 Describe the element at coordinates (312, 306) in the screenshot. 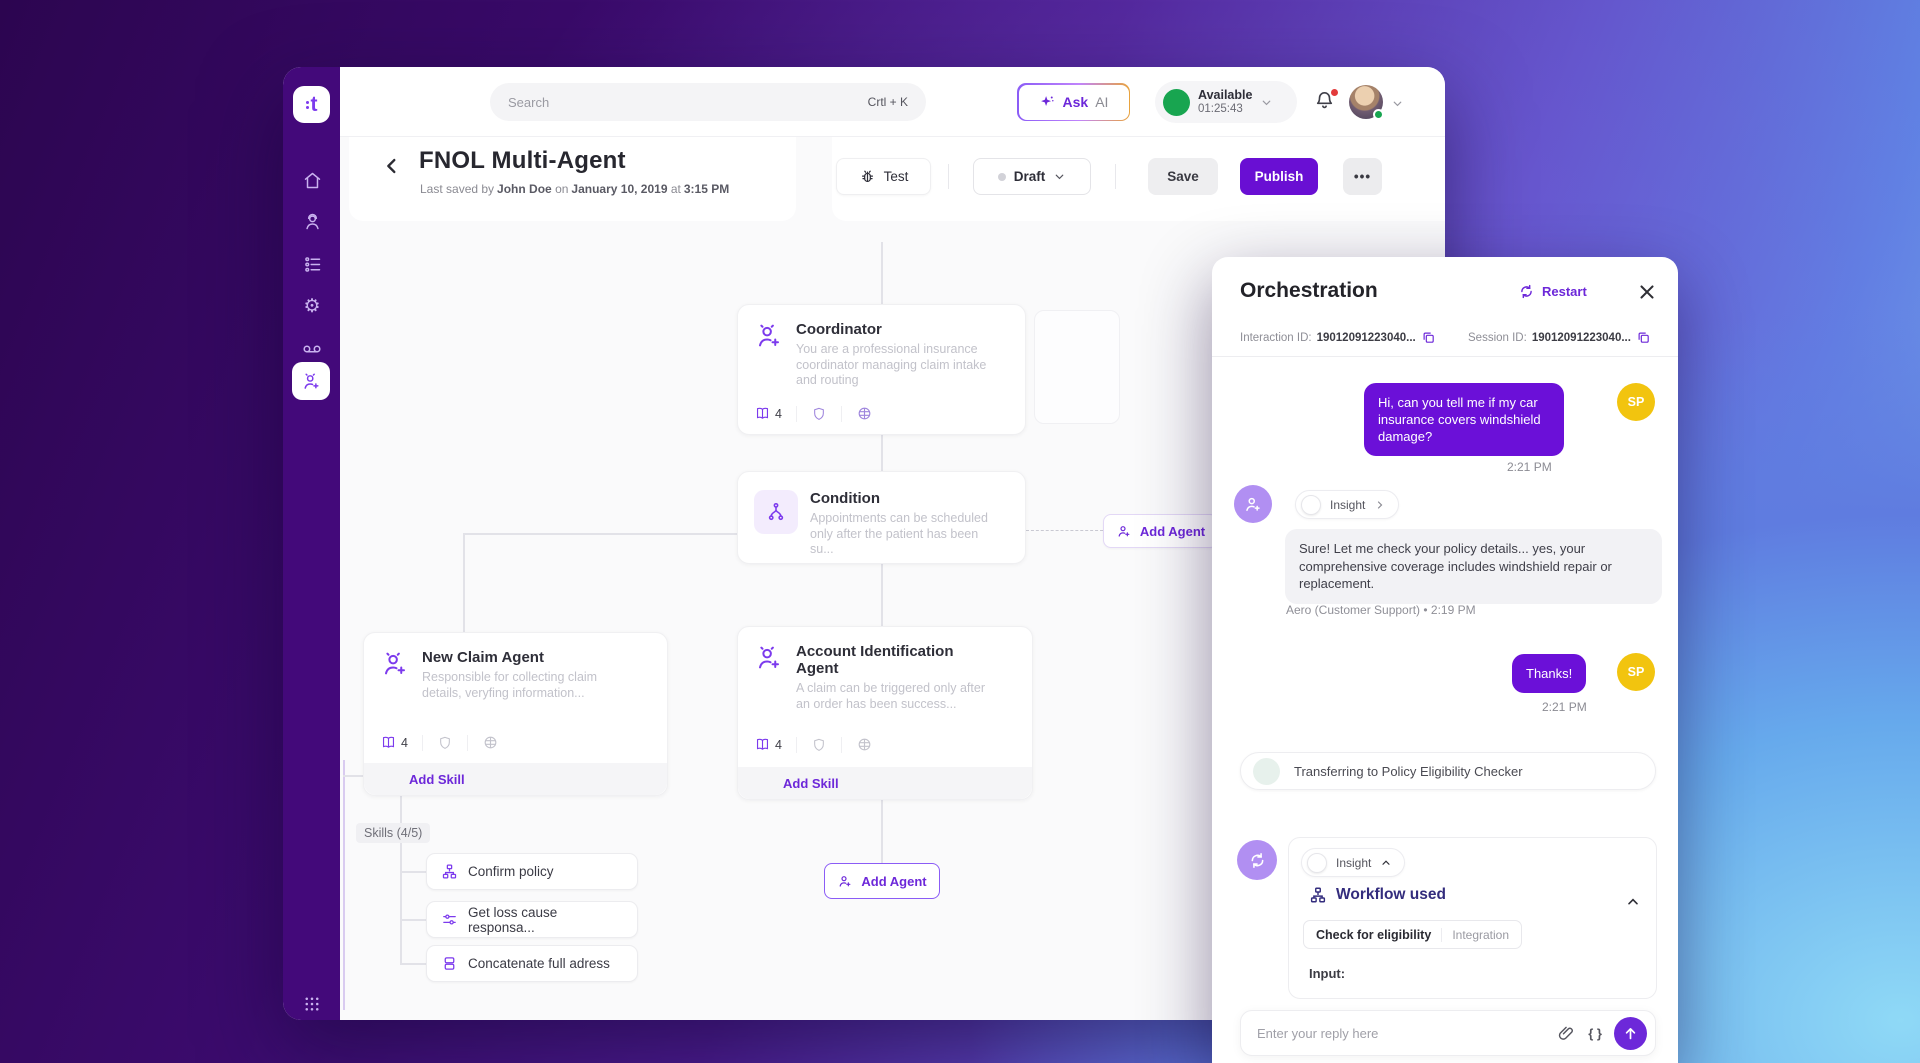

I see `sidebar-item-settings: ⚙` at that location.